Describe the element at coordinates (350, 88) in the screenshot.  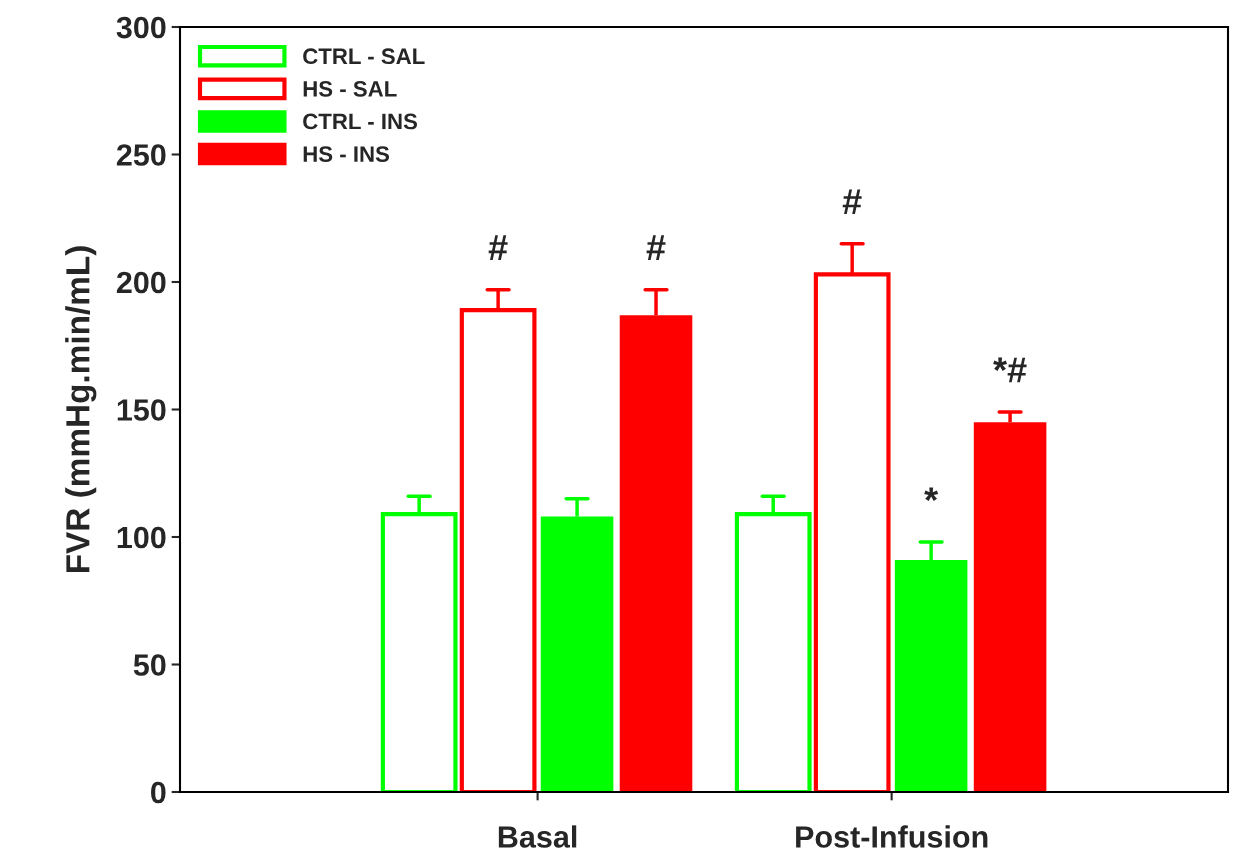
I see `legend-label: HS - SAL` at that location.